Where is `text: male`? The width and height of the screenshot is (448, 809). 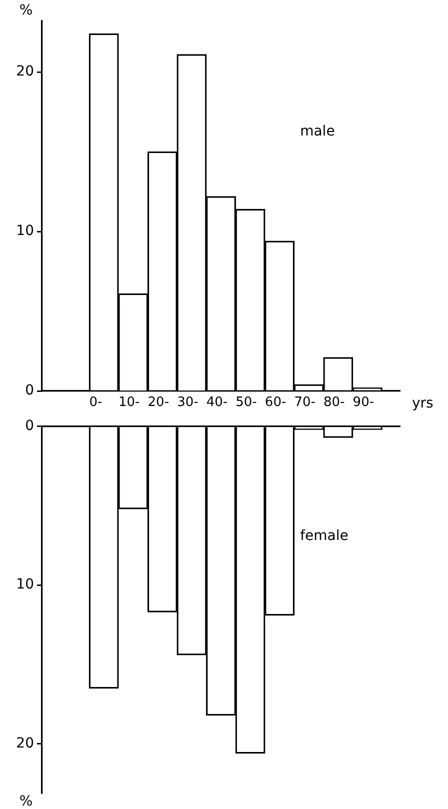
text: male is located at coordinates (317, 132).